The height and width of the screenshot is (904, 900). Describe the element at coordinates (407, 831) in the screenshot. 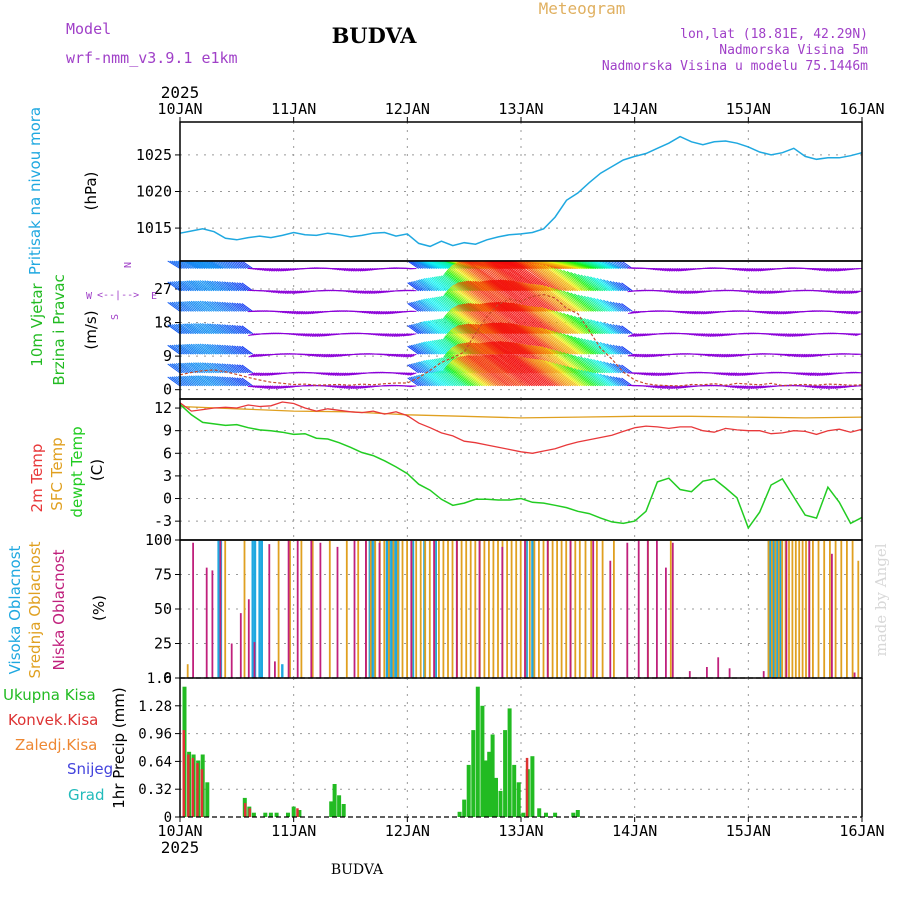

I see `bottom-date-tick-label: 12JAN` at that location.